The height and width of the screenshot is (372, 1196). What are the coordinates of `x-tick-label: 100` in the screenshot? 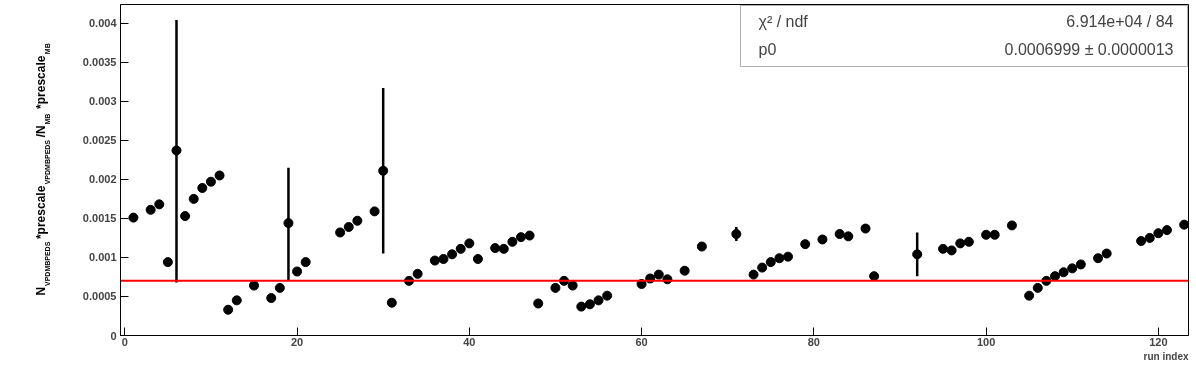 It's located at (986, 341).